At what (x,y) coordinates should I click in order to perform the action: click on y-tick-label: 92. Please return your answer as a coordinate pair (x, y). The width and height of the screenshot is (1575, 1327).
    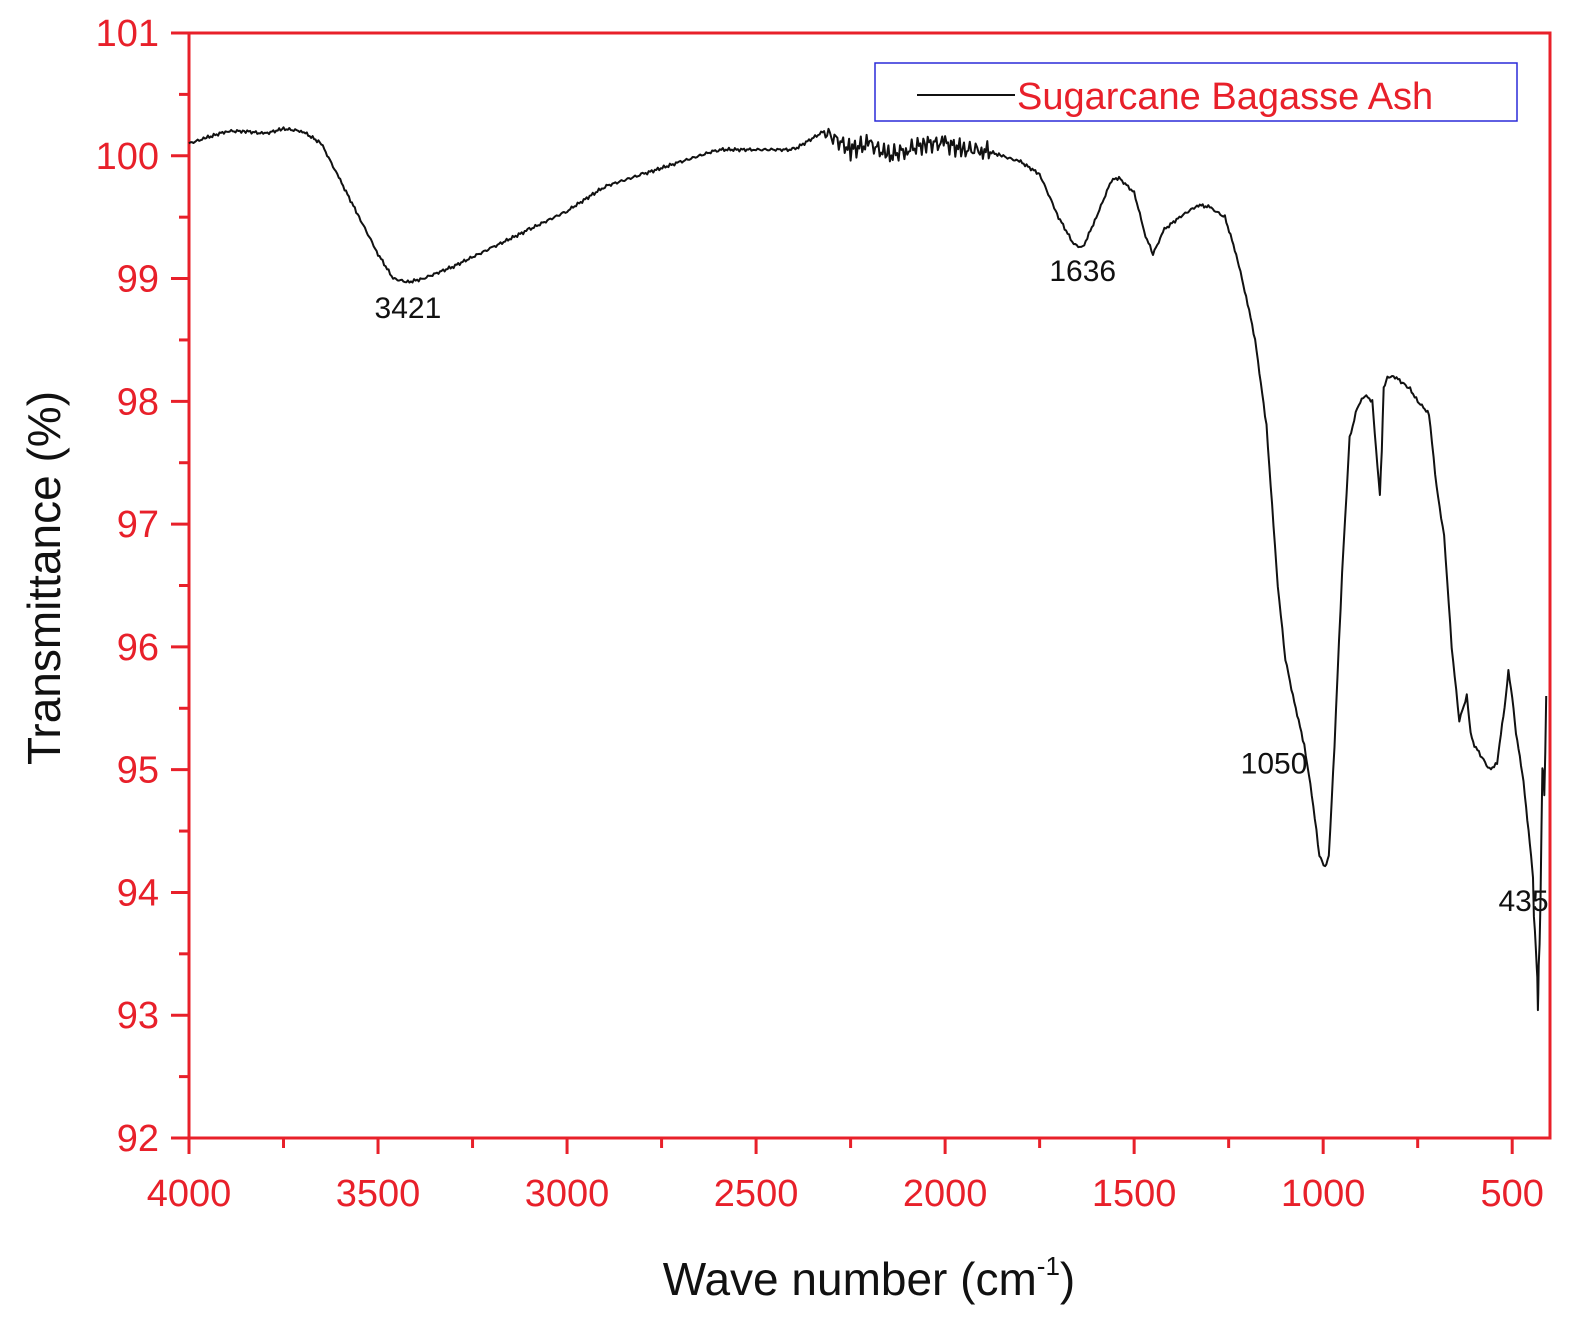
    Looking at the image, I should click on (138, 1139).